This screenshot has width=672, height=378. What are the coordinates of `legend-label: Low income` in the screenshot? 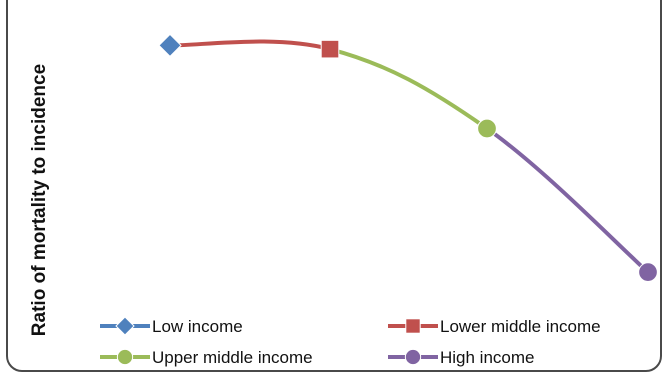 It's located at (197, 326).